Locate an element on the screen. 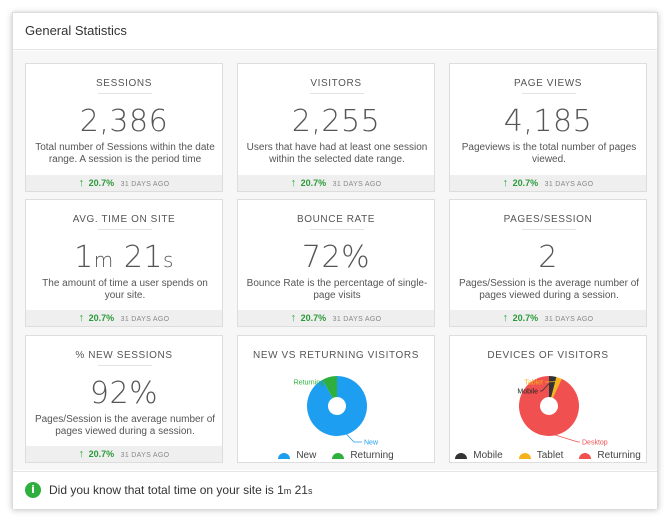  card-value: 4,185 is located at coordinates (548, 121).